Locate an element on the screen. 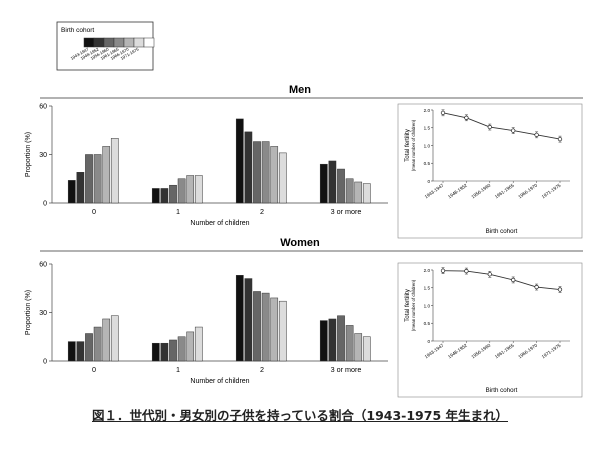 Image resolution: width=600 pixels, height=461 pixels. men-section-title: Men is located at coordinates (300, 90).